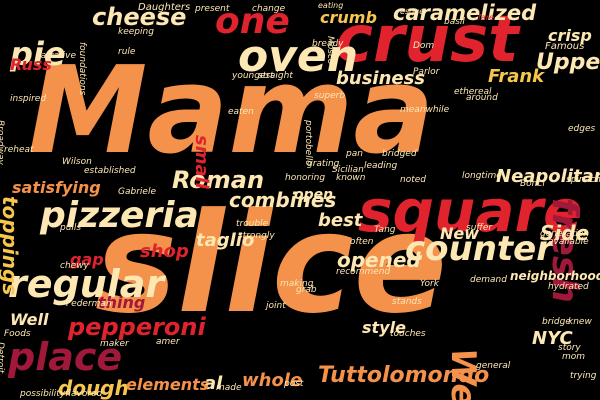  What do you see at coordinates (568, 62) in the screenshot?
I see `word-upper: Upper` at bounding box center [568, 62].